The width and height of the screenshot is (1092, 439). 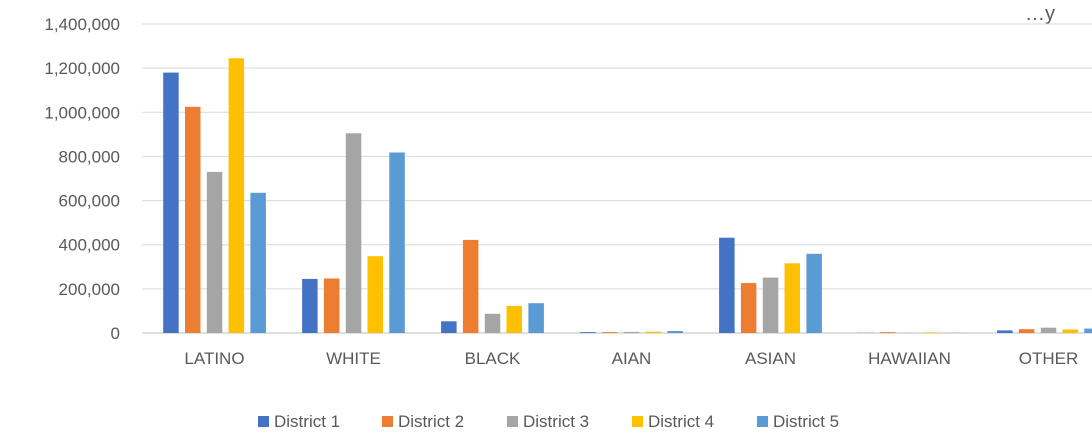 What do you see at coordinates (806, 421) in the screenshot?
I see `legend-label: District 5` at bounding box center [806, 421].